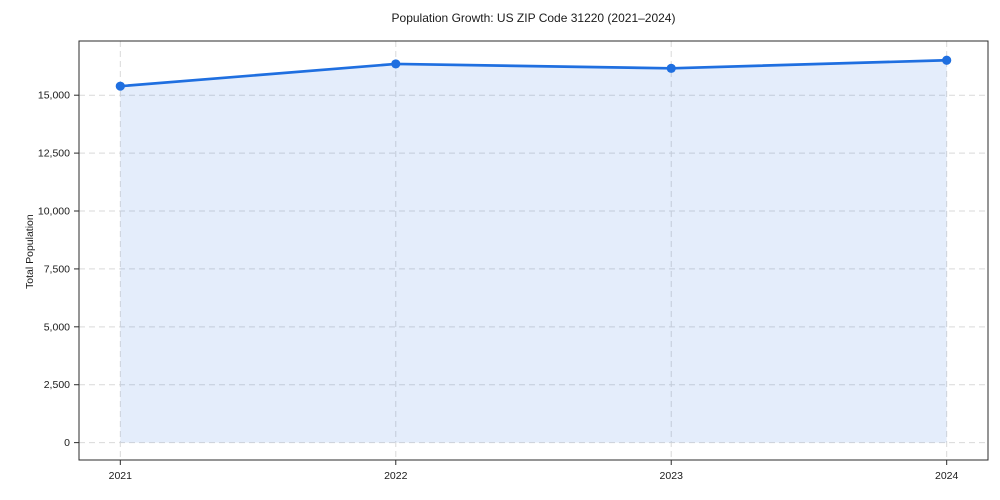 The image size is (1000, 500). Describe the element at coordinates (396, 476) in the screenshot. I see `x-tick-label: 2022` at that location.